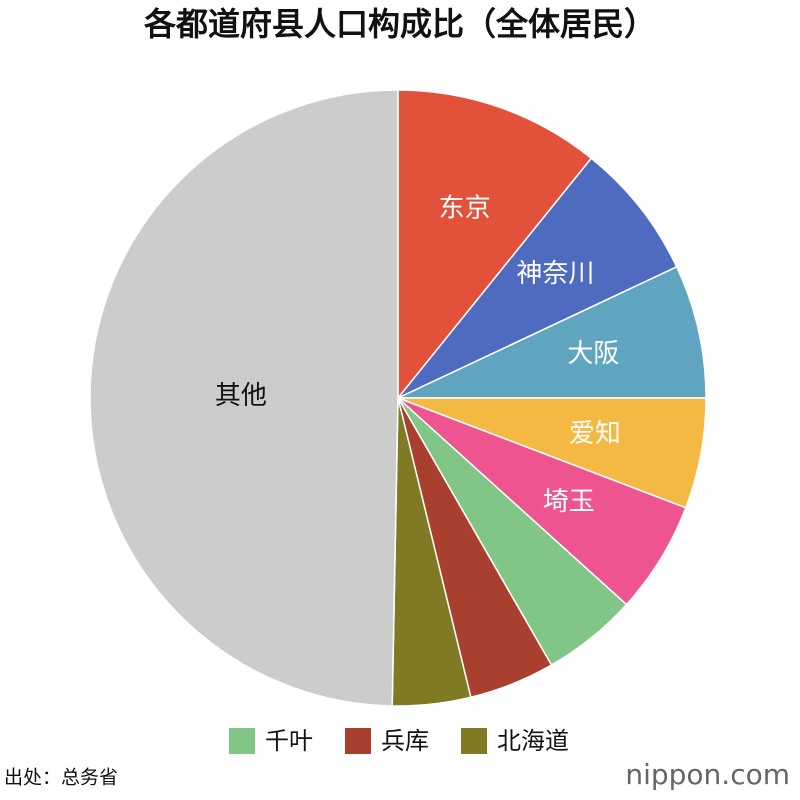 The image size is (800, 800). What do you see at coordinates (241, 396) in the screenshot?
I see `slice-label: 其他` at bounding box center [241, 396].